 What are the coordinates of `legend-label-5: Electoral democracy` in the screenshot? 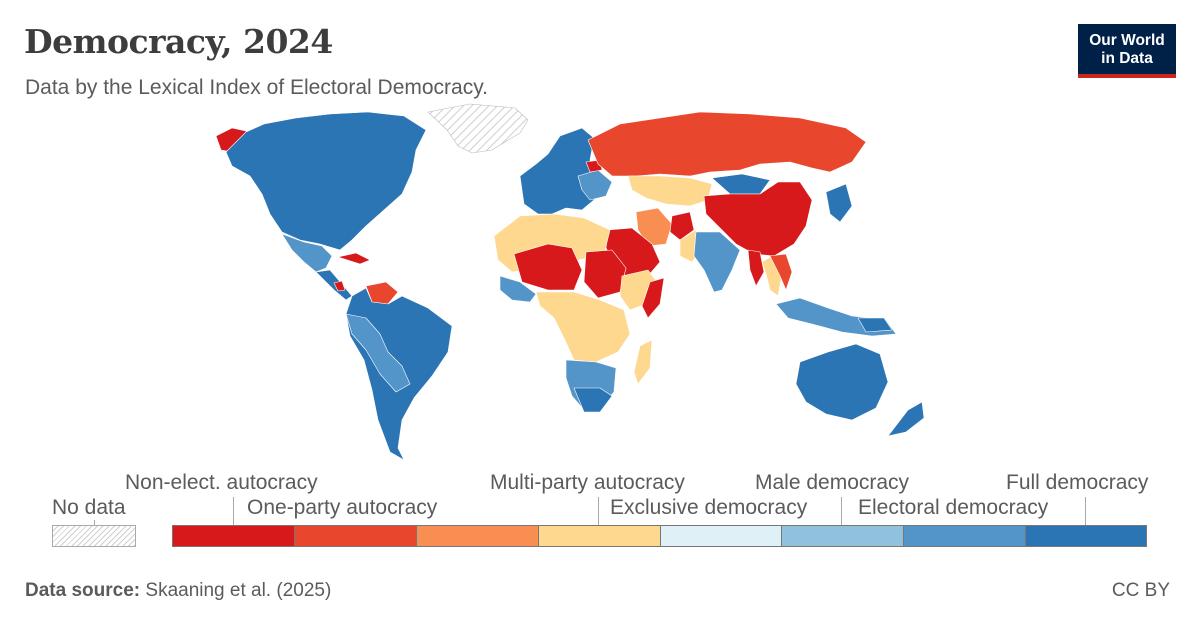 It's located at (953, 507).